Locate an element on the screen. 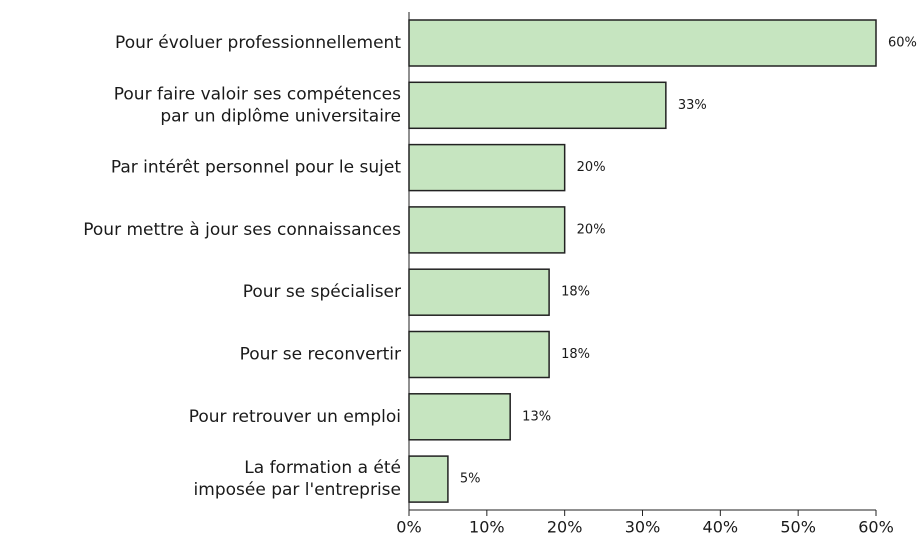 Image resolution: width=920 pixels, height=535 pixels. category-label: Pour se reconvertir is located at coordinates (320, 355).